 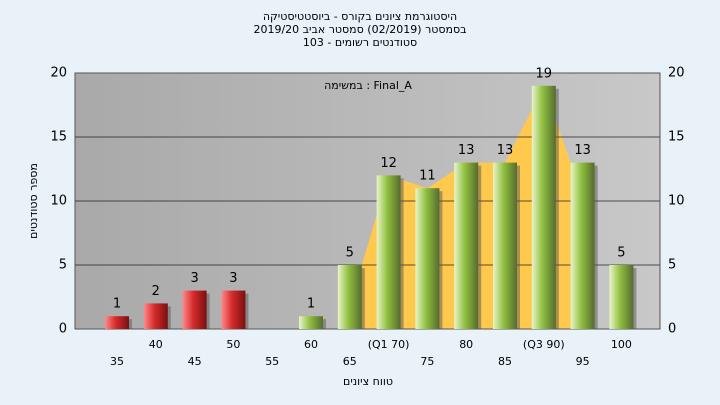 I want to click on x-tick-label: 65, so click(x=350, y=361).